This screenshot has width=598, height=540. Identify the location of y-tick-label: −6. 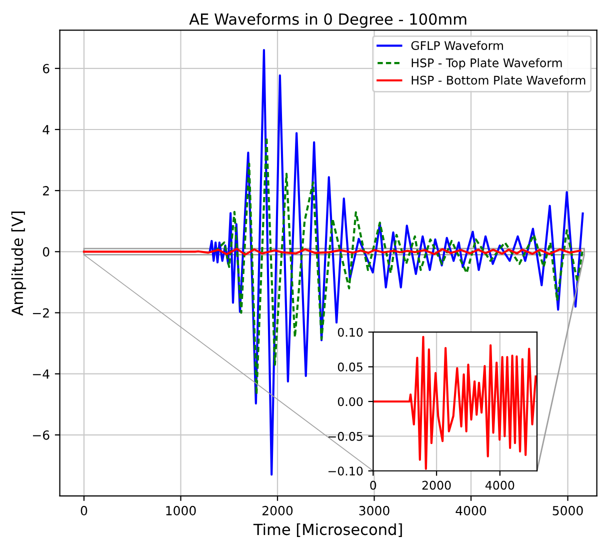
(41, 435).